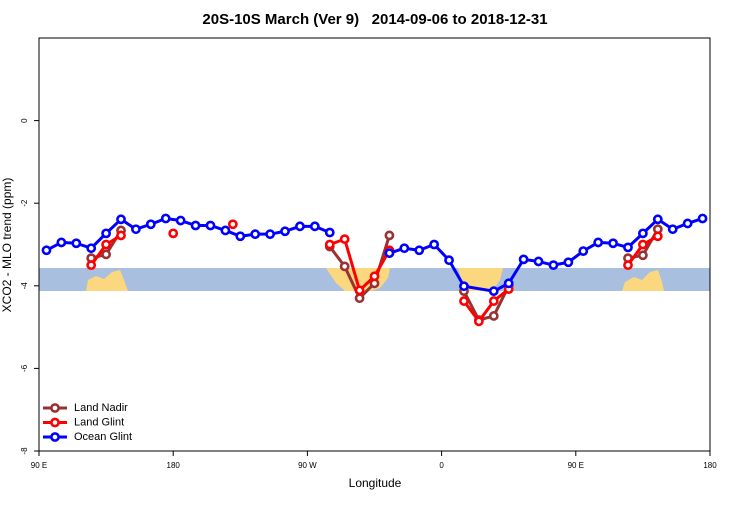 The image size is (750, 505). I want to click on y-tick-label: -2, so click(24, 203).